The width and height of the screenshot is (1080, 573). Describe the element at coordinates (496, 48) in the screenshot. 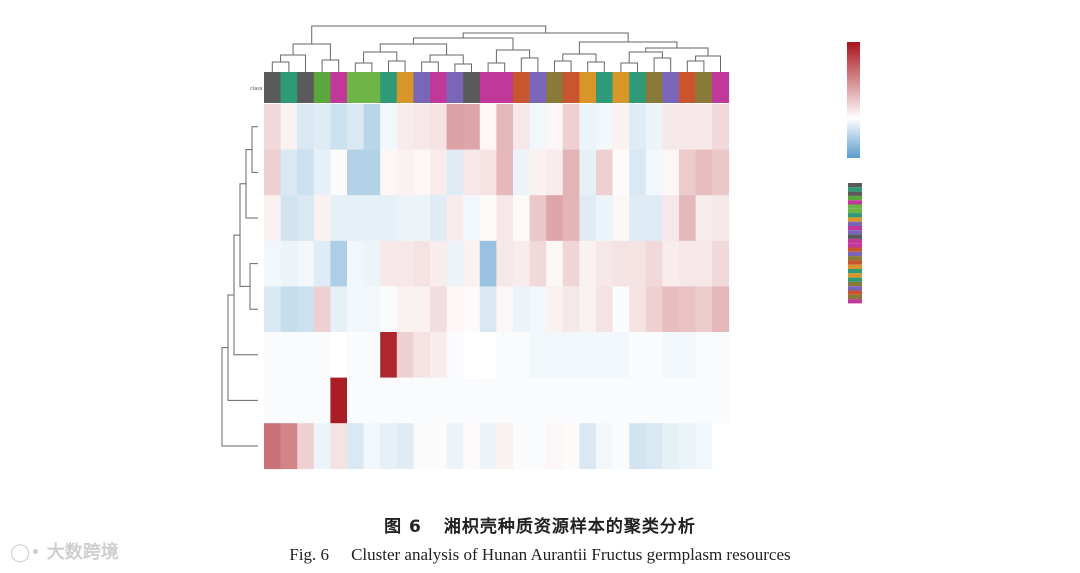

I see `column-dendrogram` at that location.